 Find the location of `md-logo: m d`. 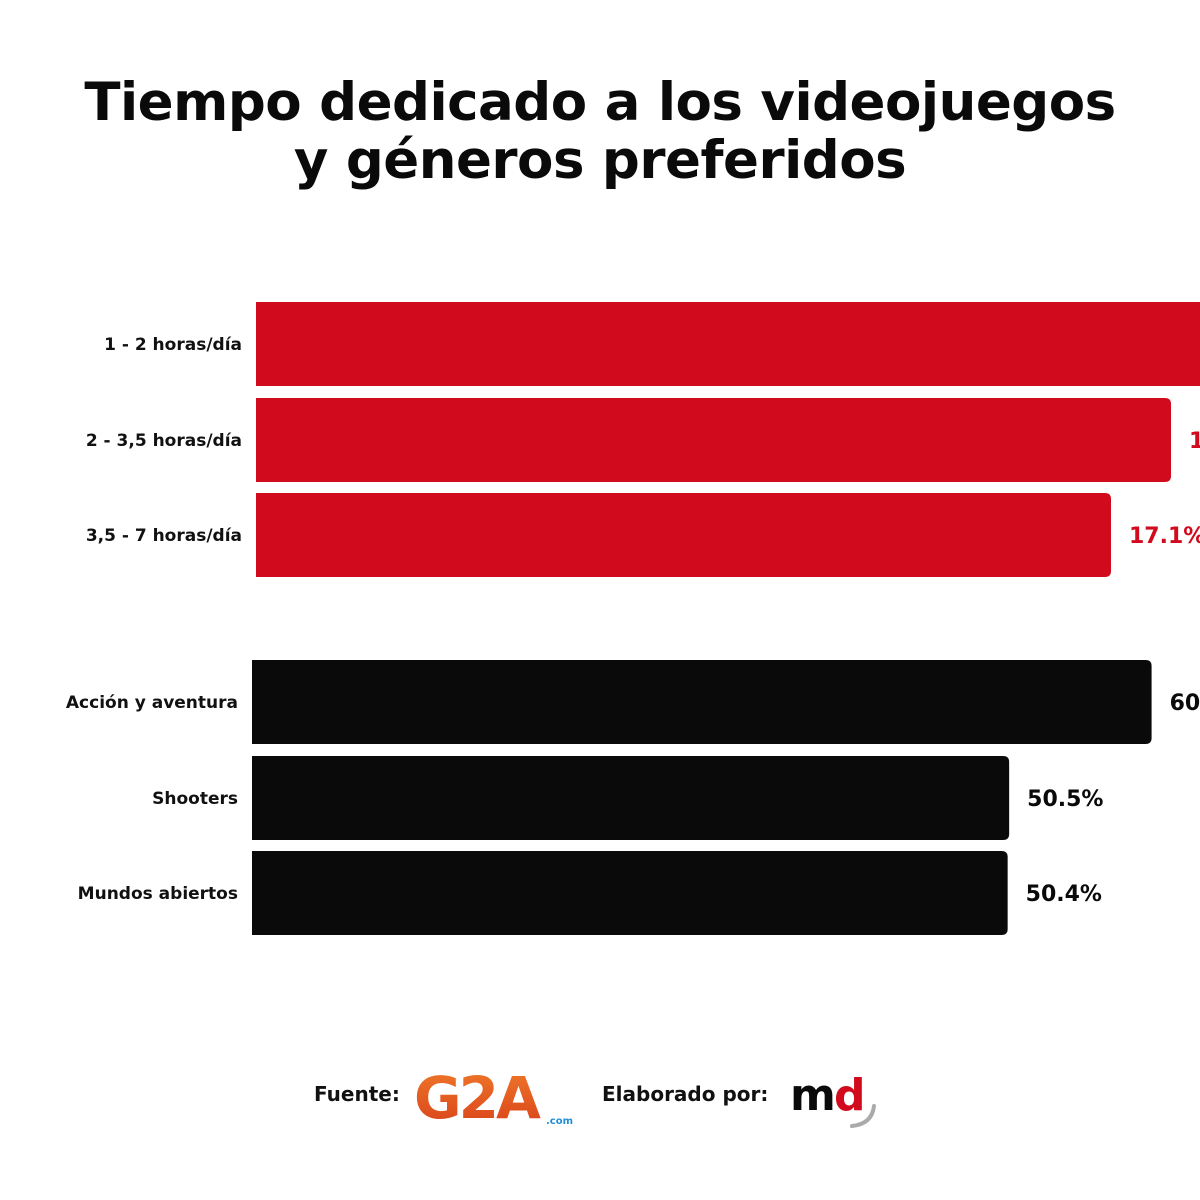

md-logo: m d is located at coordinates (833, 1099).